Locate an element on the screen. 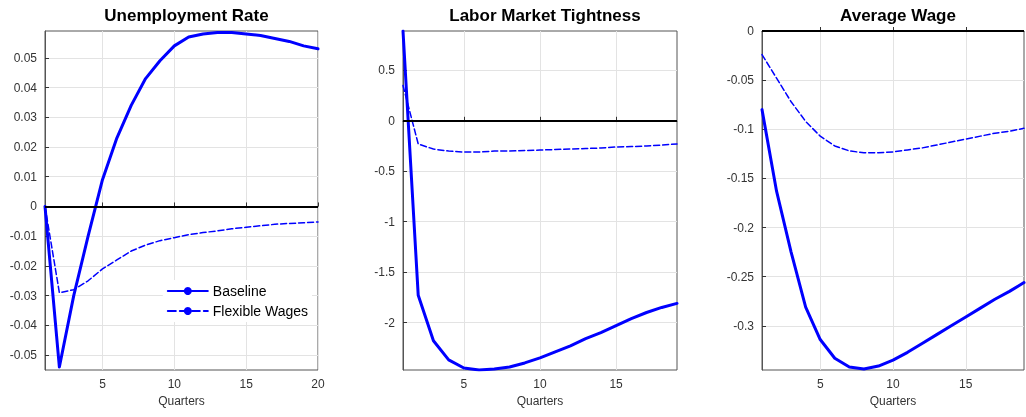 This screenshot has width=1026, height=417. chart-title: Unemployment Rate is located at coordinates (186, 15).